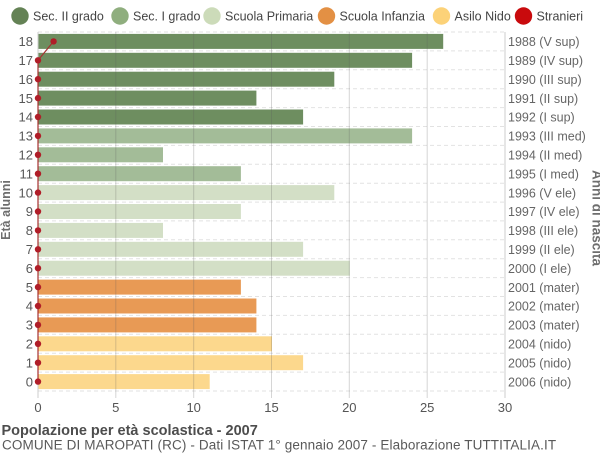  Describe the element at coordinates (383, 17) in the screenshot. I see `svg-text: Scuola Infanzia` at that location.